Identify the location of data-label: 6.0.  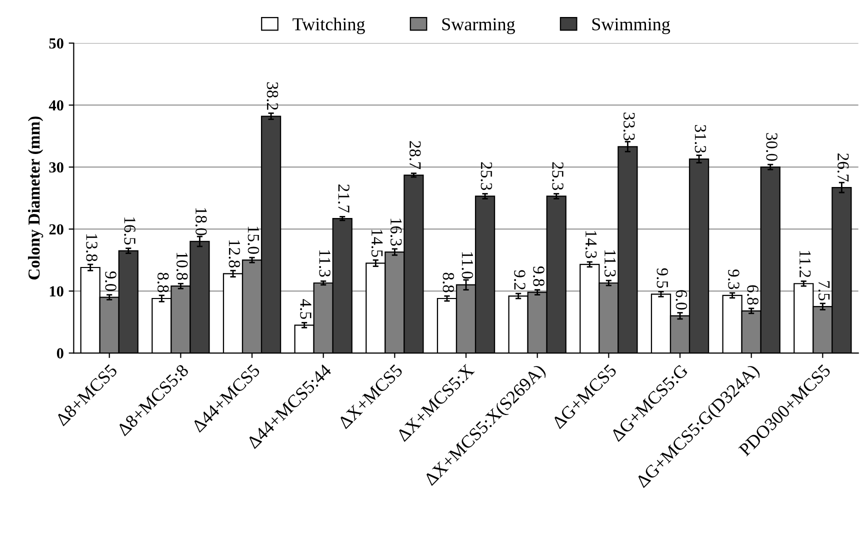
(682, 300).